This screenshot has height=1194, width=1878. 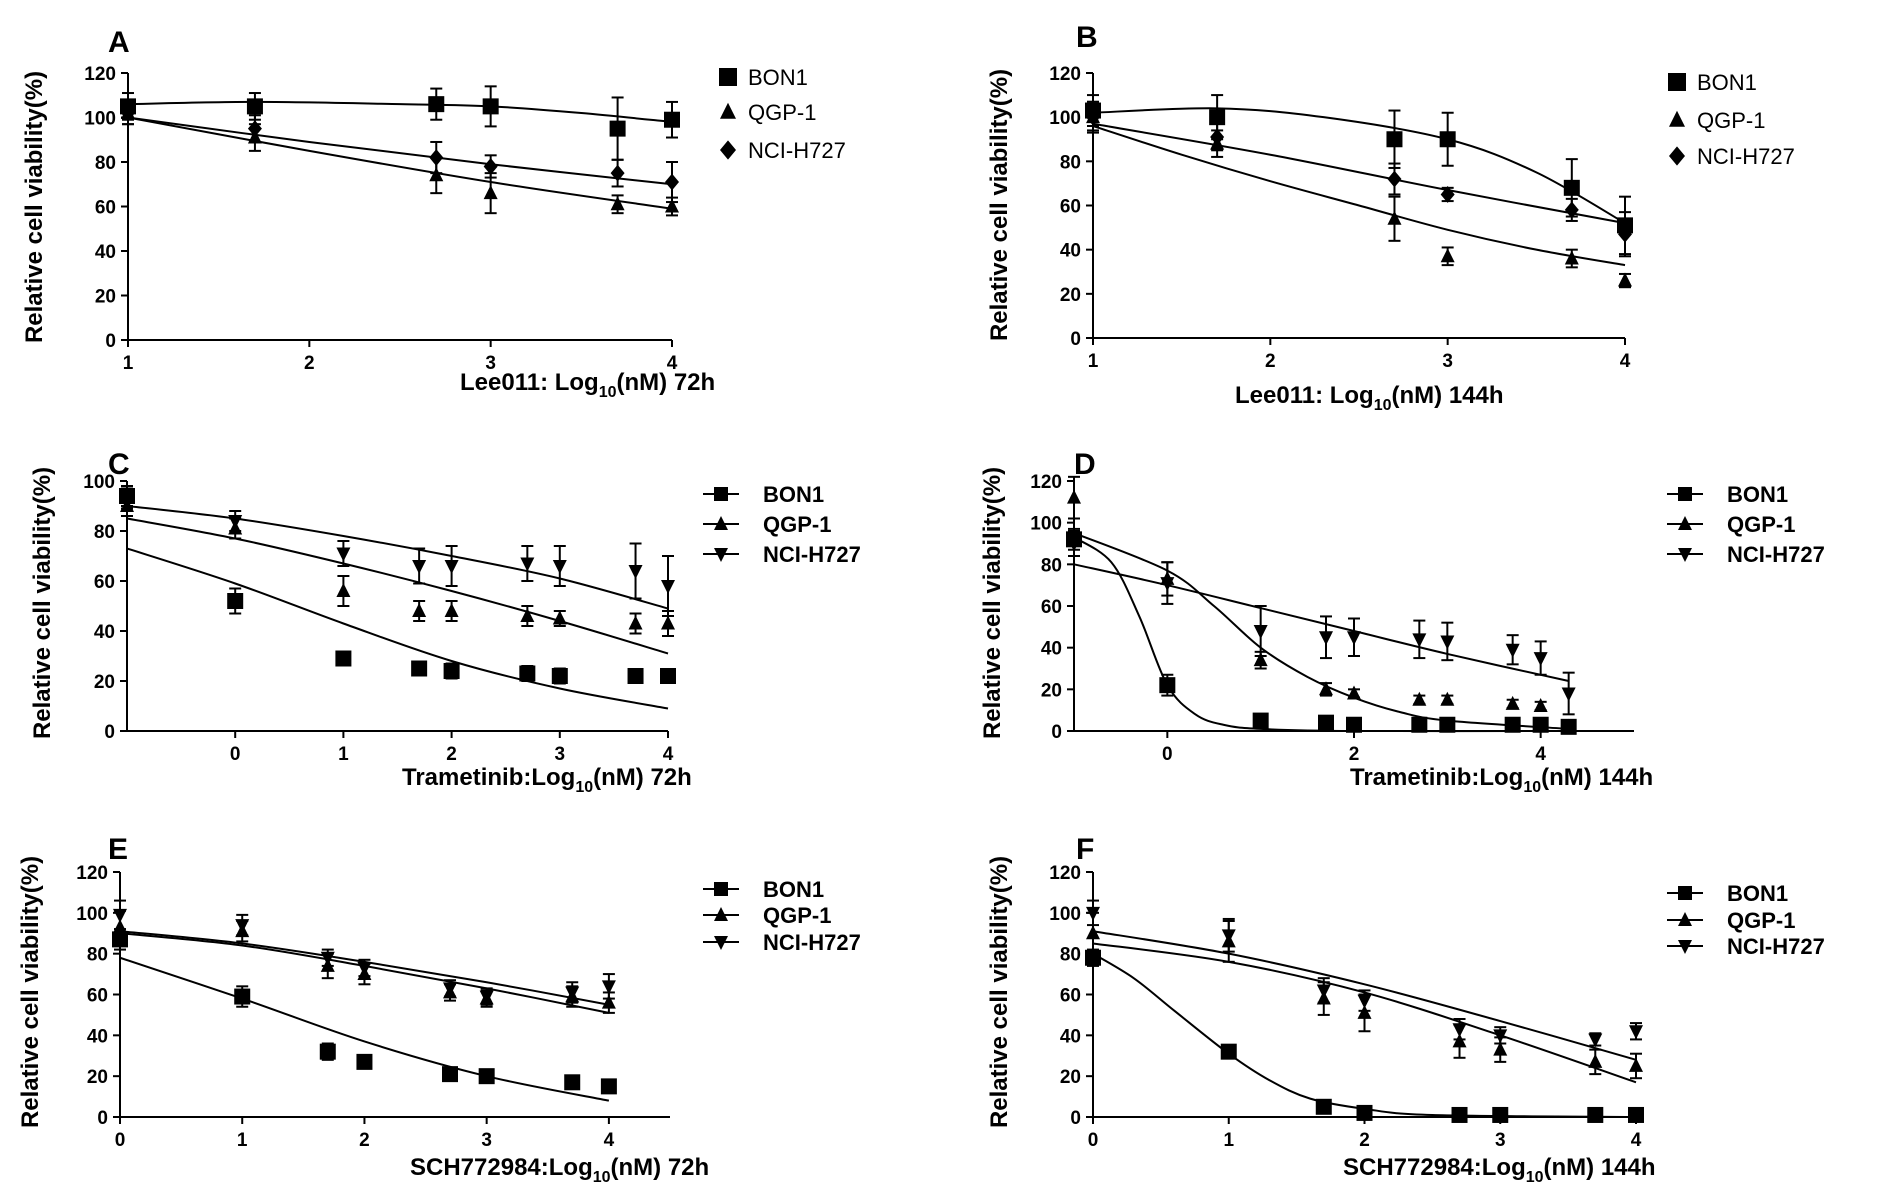 I want to click on panel-letter: F, so click(x=1085, y=849).